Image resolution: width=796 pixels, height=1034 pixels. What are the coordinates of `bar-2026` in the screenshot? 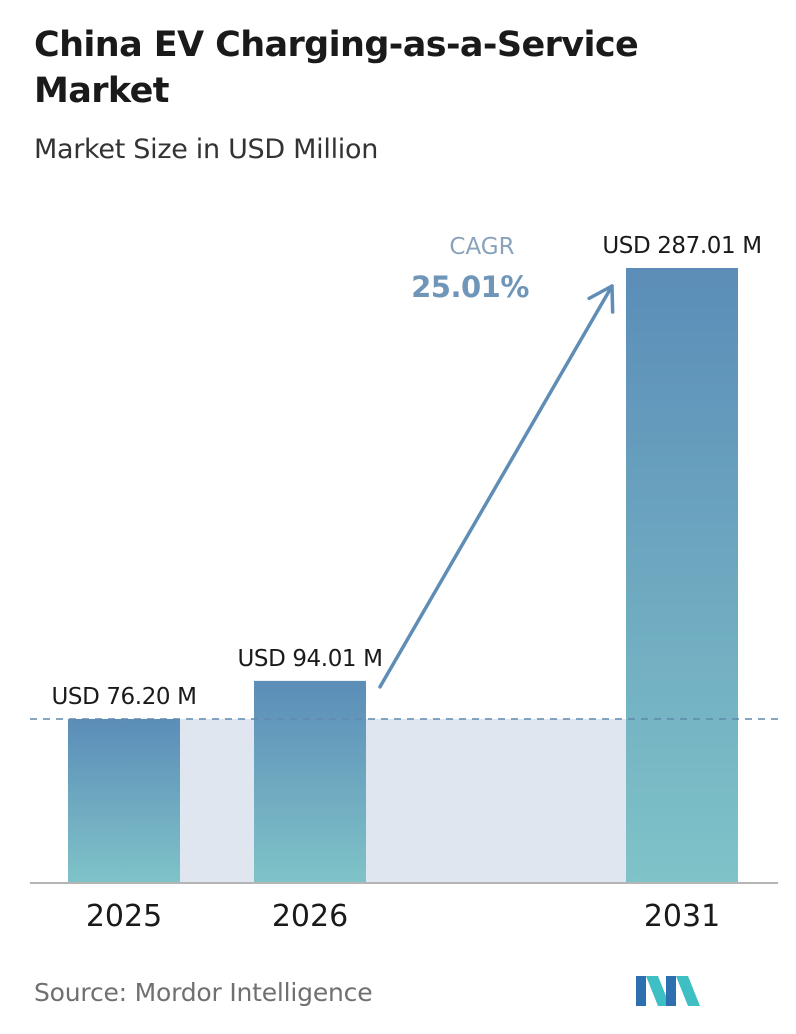 It's located at (310, 781).